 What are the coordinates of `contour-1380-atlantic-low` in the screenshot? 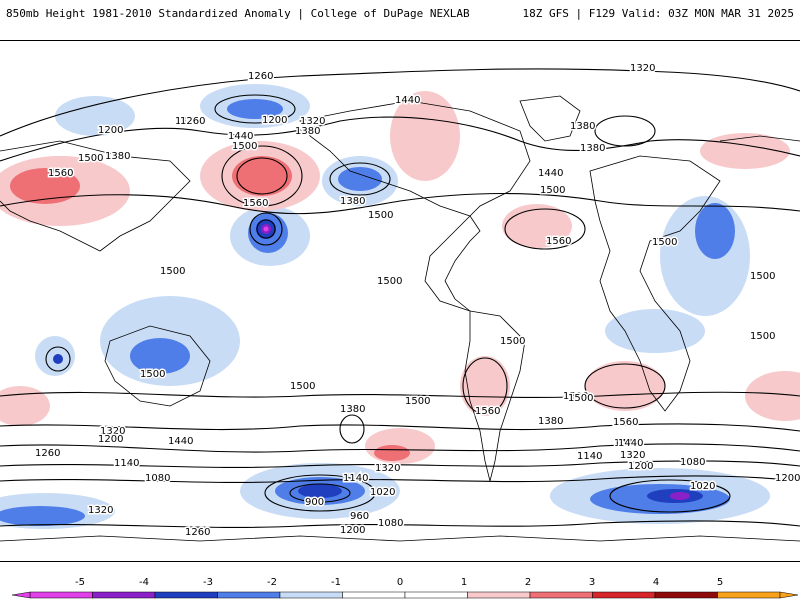 It's located at (625, 131).